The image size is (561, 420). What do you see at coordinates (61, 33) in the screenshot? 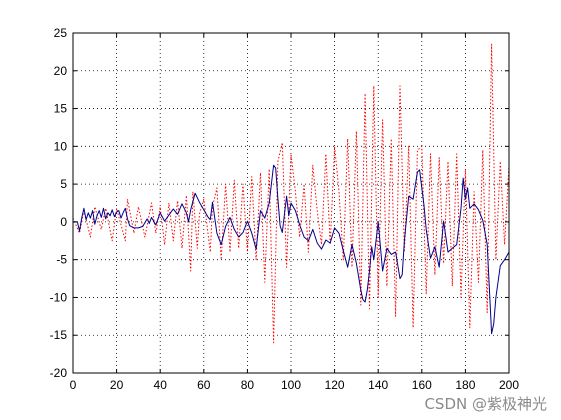
I see `y-tick-label: 25` at bounding box center [61, 33].